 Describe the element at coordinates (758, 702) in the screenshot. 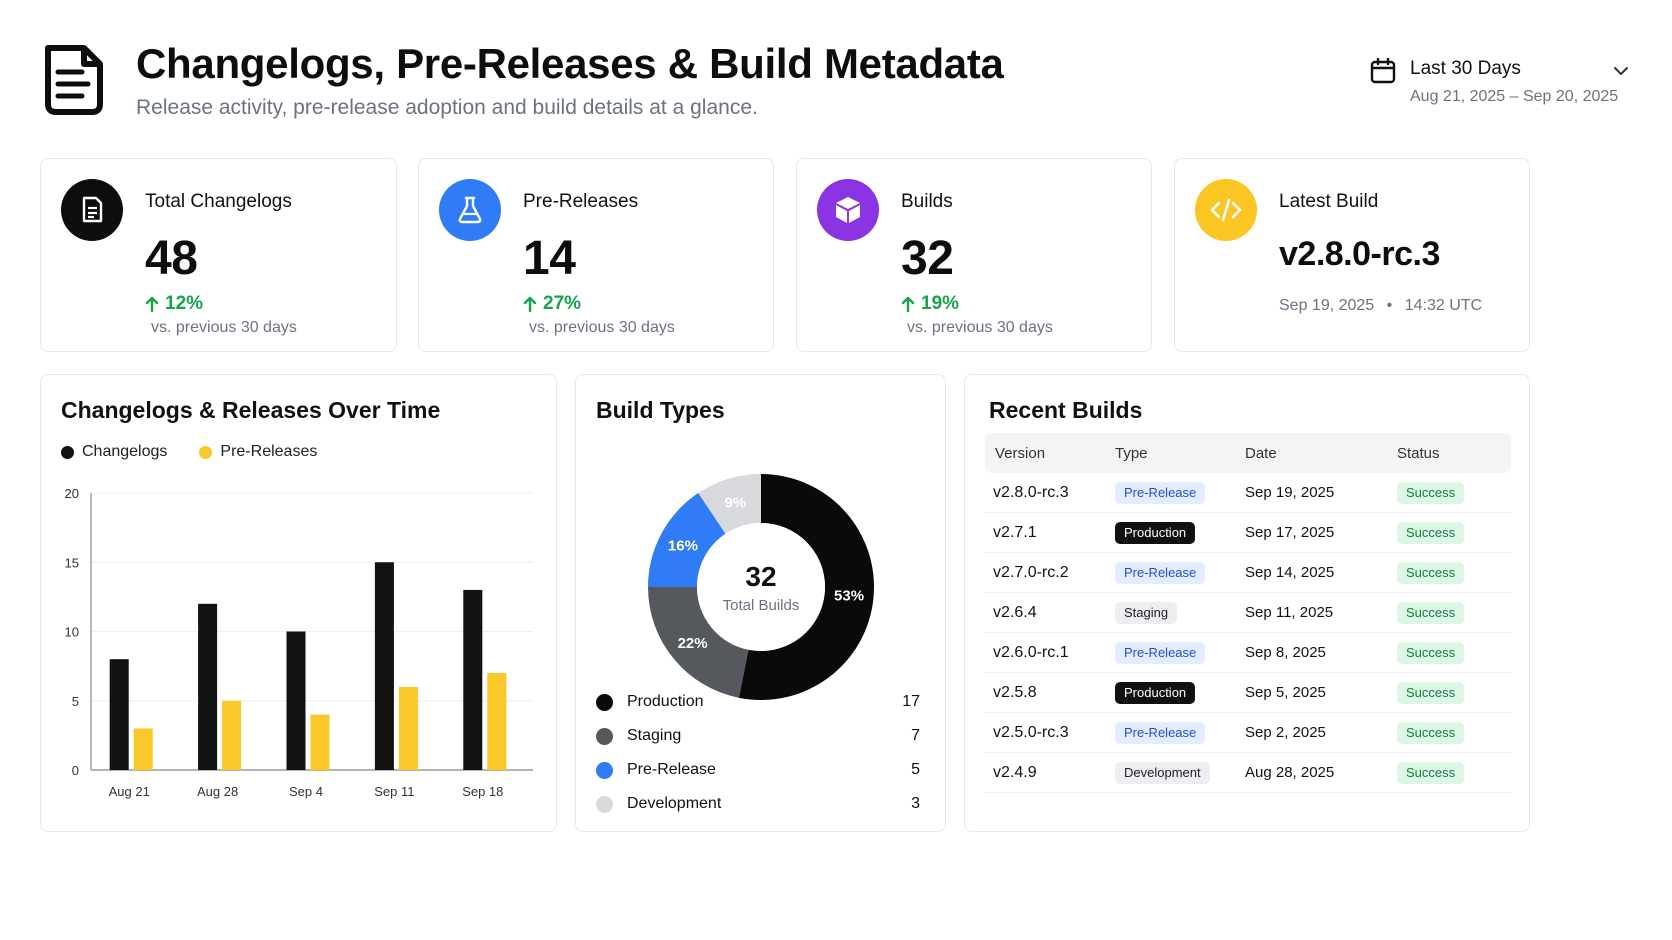

I see `legend-item-production: Production 17` at that location.